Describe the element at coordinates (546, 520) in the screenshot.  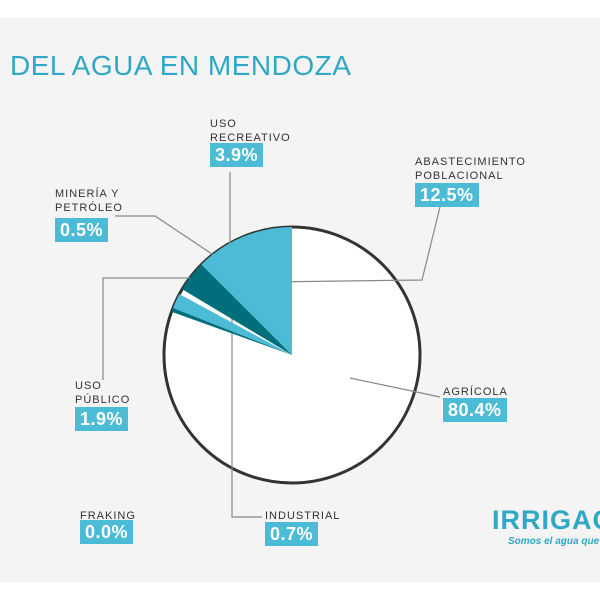
I see `logo: IRRIGAC` at that location.